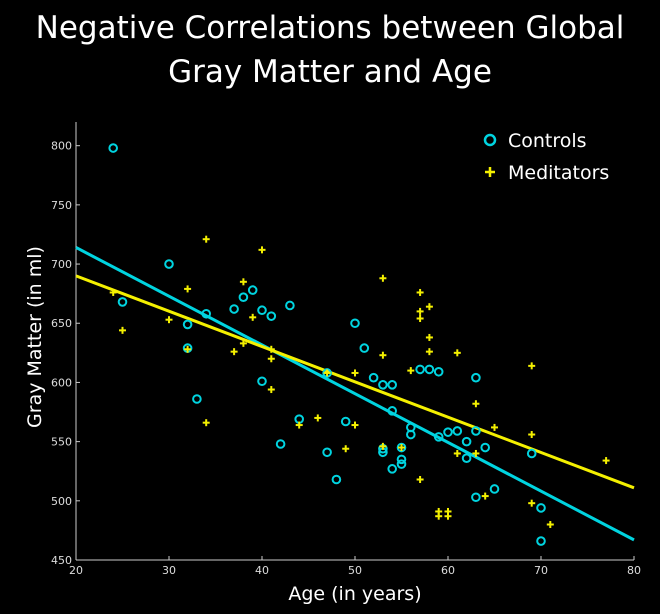 The height and width of the screenshot is (614, 660). Describe the element at coordinates (61, 146) in the screenshot. I see `y-tick-label: 800` at that location.